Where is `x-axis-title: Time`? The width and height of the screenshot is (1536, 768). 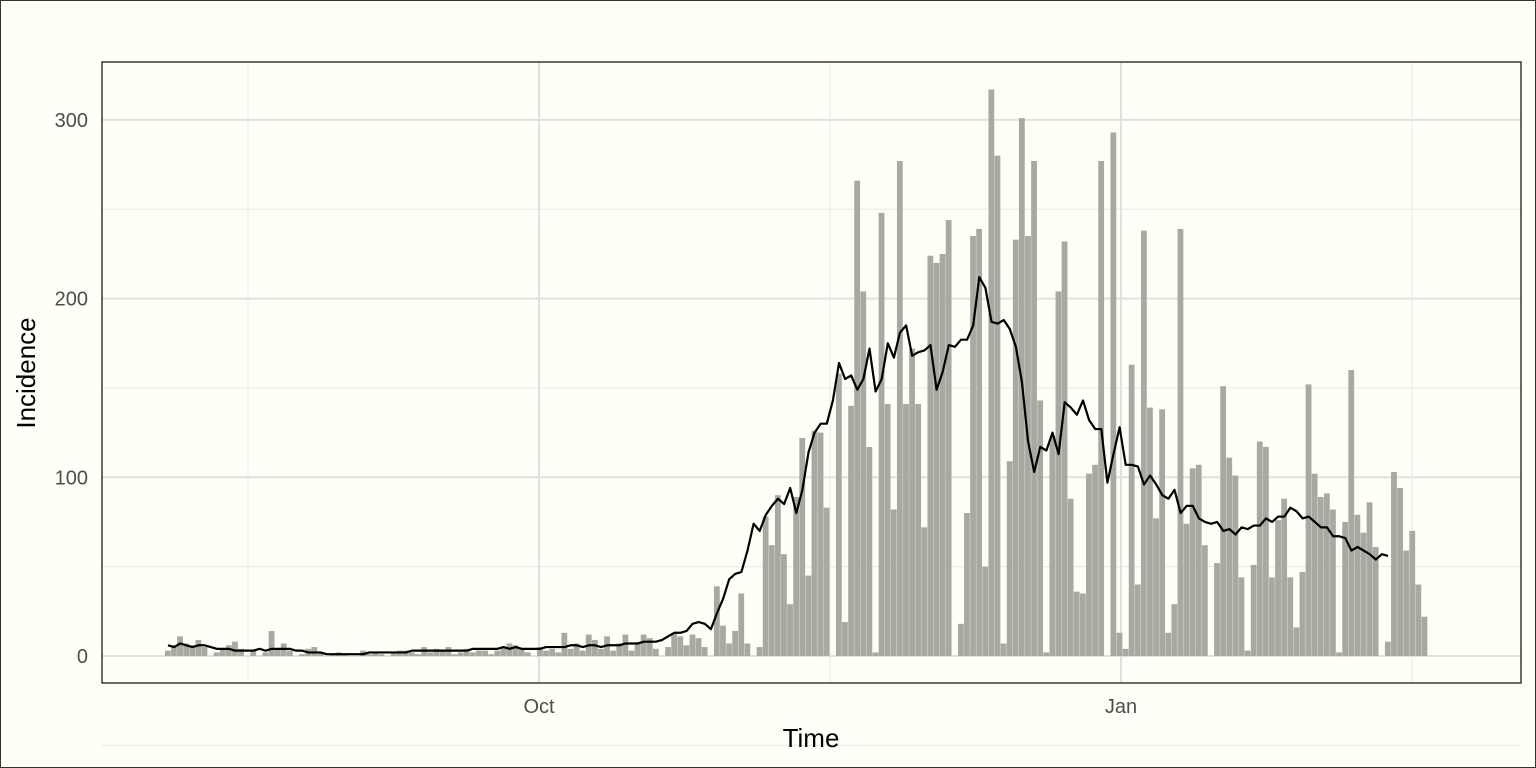
x-axis-title: Time is located at coordinates (811, 738).